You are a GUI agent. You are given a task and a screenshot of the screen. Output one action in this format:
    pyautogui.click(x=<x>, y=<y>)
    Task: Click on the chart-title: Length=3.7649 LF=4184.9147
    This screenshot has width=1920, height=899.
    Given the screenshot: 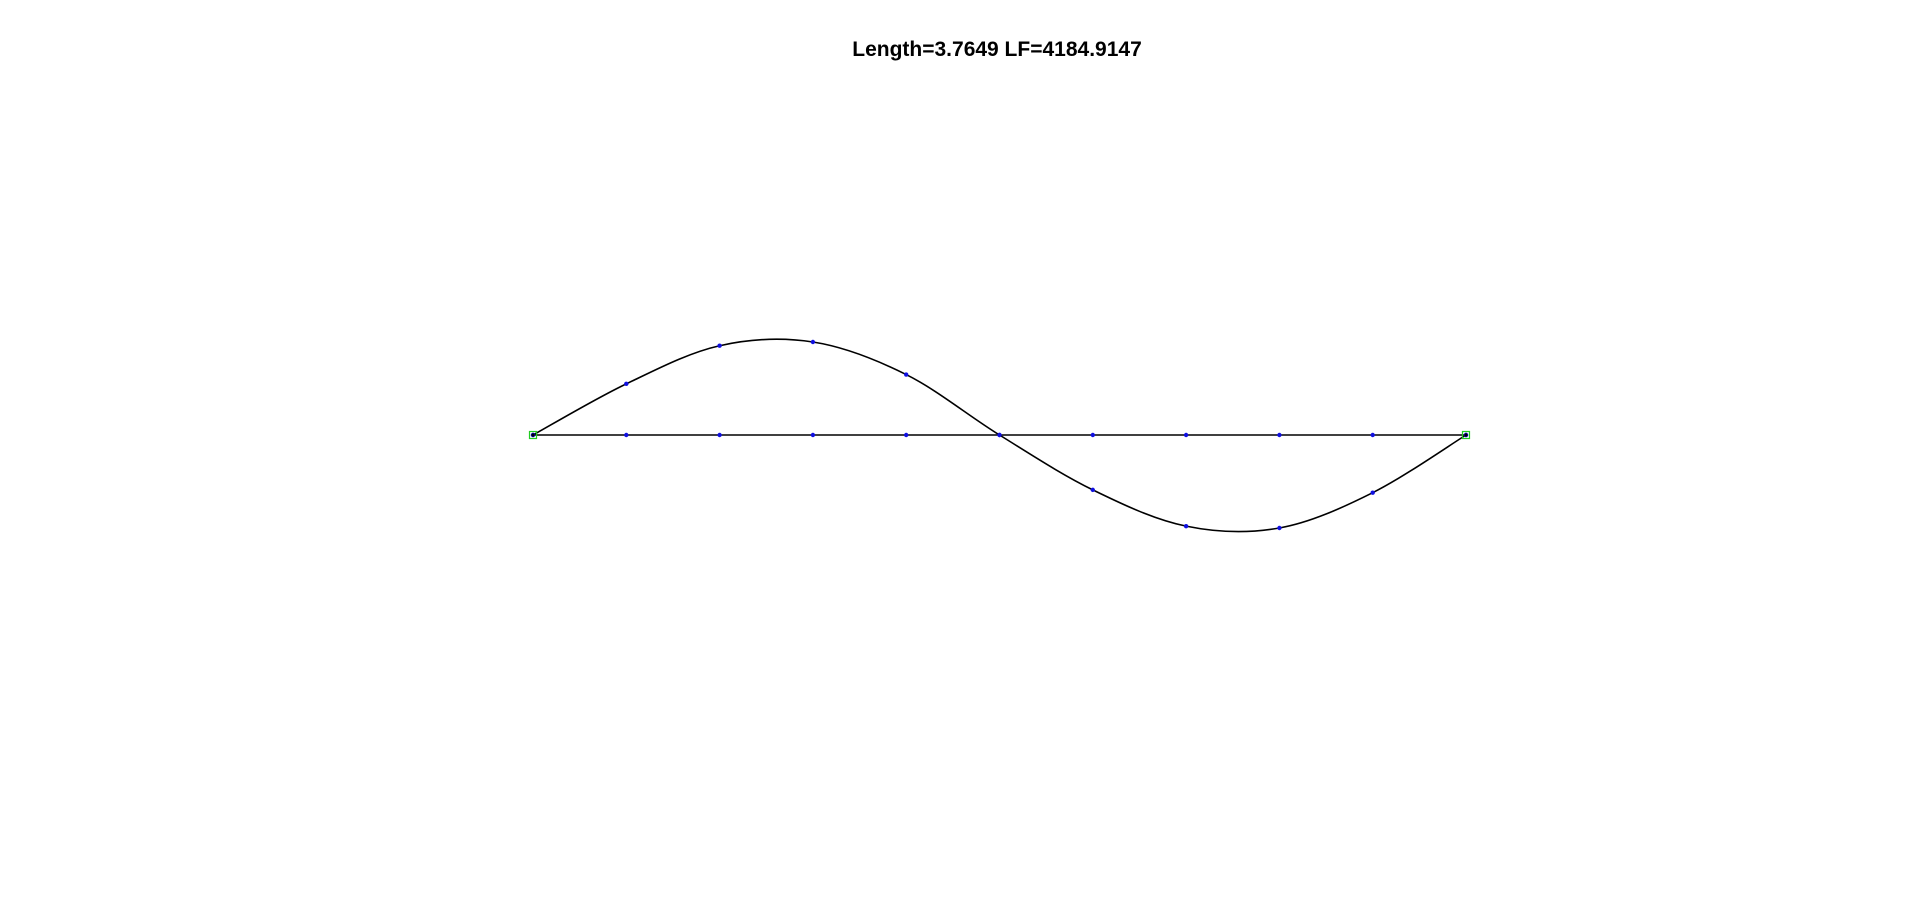 What is the action you would take?
    pyautogui.click(x=997, y=49)
    